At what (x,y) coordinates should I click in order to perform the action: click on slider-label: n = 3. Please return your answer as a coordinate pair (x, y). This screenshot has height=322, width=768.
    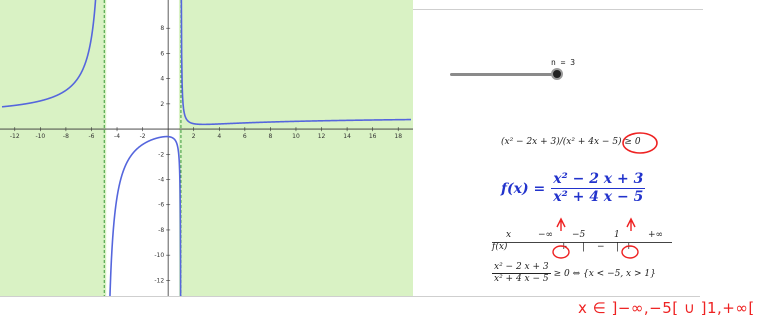
    Looking at the image, I should click on (563, 62).